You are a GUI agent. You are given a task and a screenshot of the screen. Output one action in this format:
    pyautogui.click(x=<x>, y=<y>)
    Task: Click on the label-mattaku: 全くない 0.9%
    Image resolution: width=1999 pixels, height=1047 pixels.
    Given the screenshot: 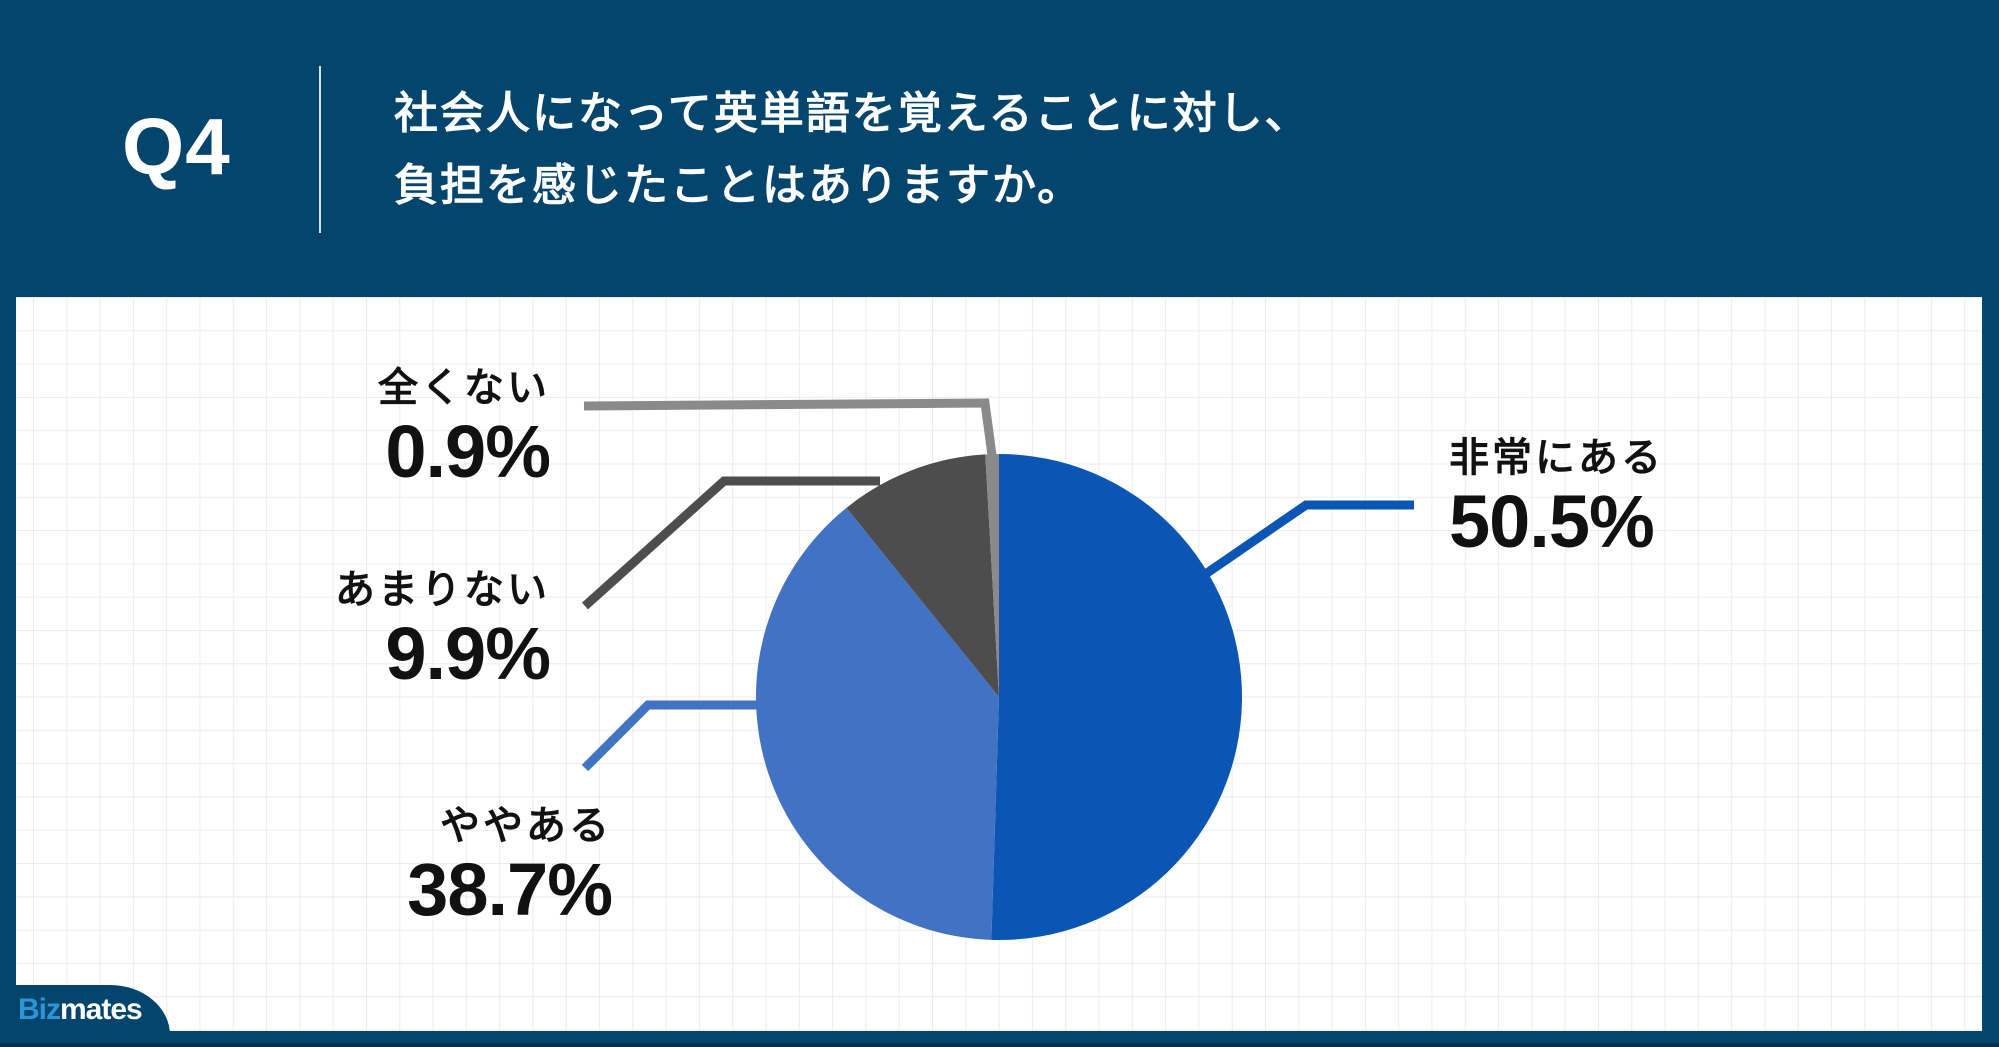 What is the action you would take?
    pyautogui.click(x=425, y=427)
    